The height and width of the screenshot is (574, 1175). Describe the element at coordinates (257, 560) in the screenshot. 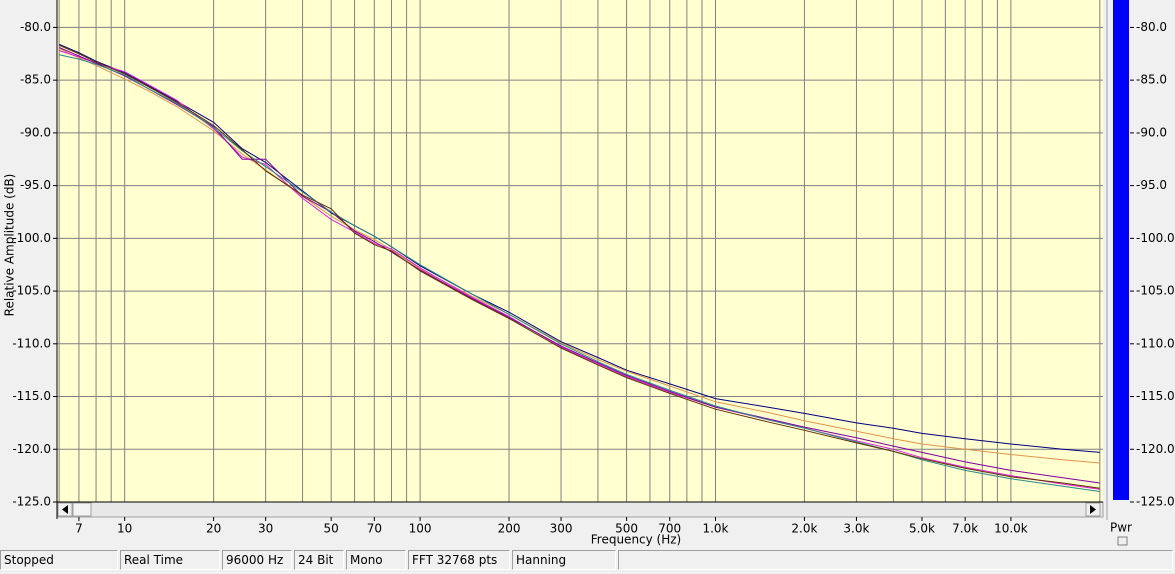

I see `status-cell: 96000 Hz` at that location.